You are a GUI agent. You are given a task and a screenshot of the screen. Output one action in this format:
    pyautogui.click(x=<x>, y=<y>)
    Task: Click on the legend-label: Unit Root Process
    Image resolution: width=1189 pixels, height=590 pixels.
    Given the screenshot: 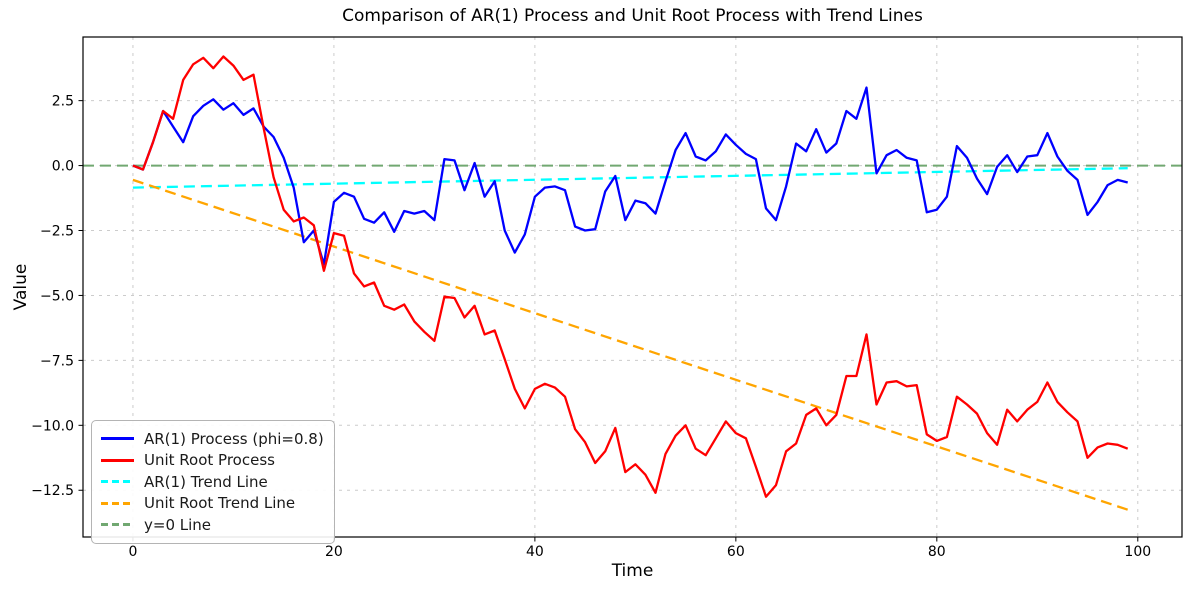 What is the action you would take?
    pyautogui.click(x=209, y=460)
    